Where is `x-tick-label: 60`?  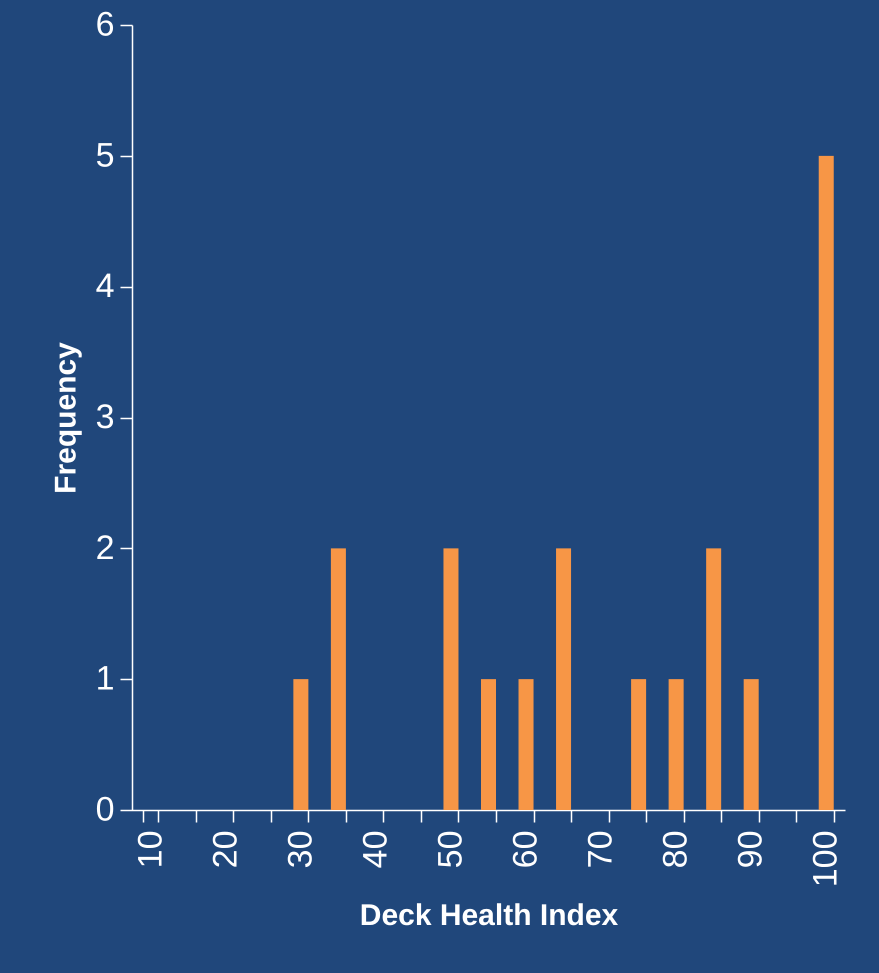
x-tick-label: 60 is located at coordinates (525, 849).